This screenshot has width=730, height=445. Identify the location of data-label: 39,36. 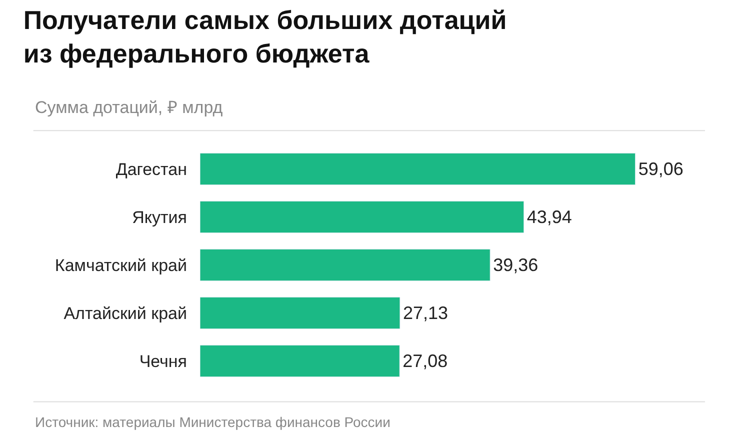
(515, 265).